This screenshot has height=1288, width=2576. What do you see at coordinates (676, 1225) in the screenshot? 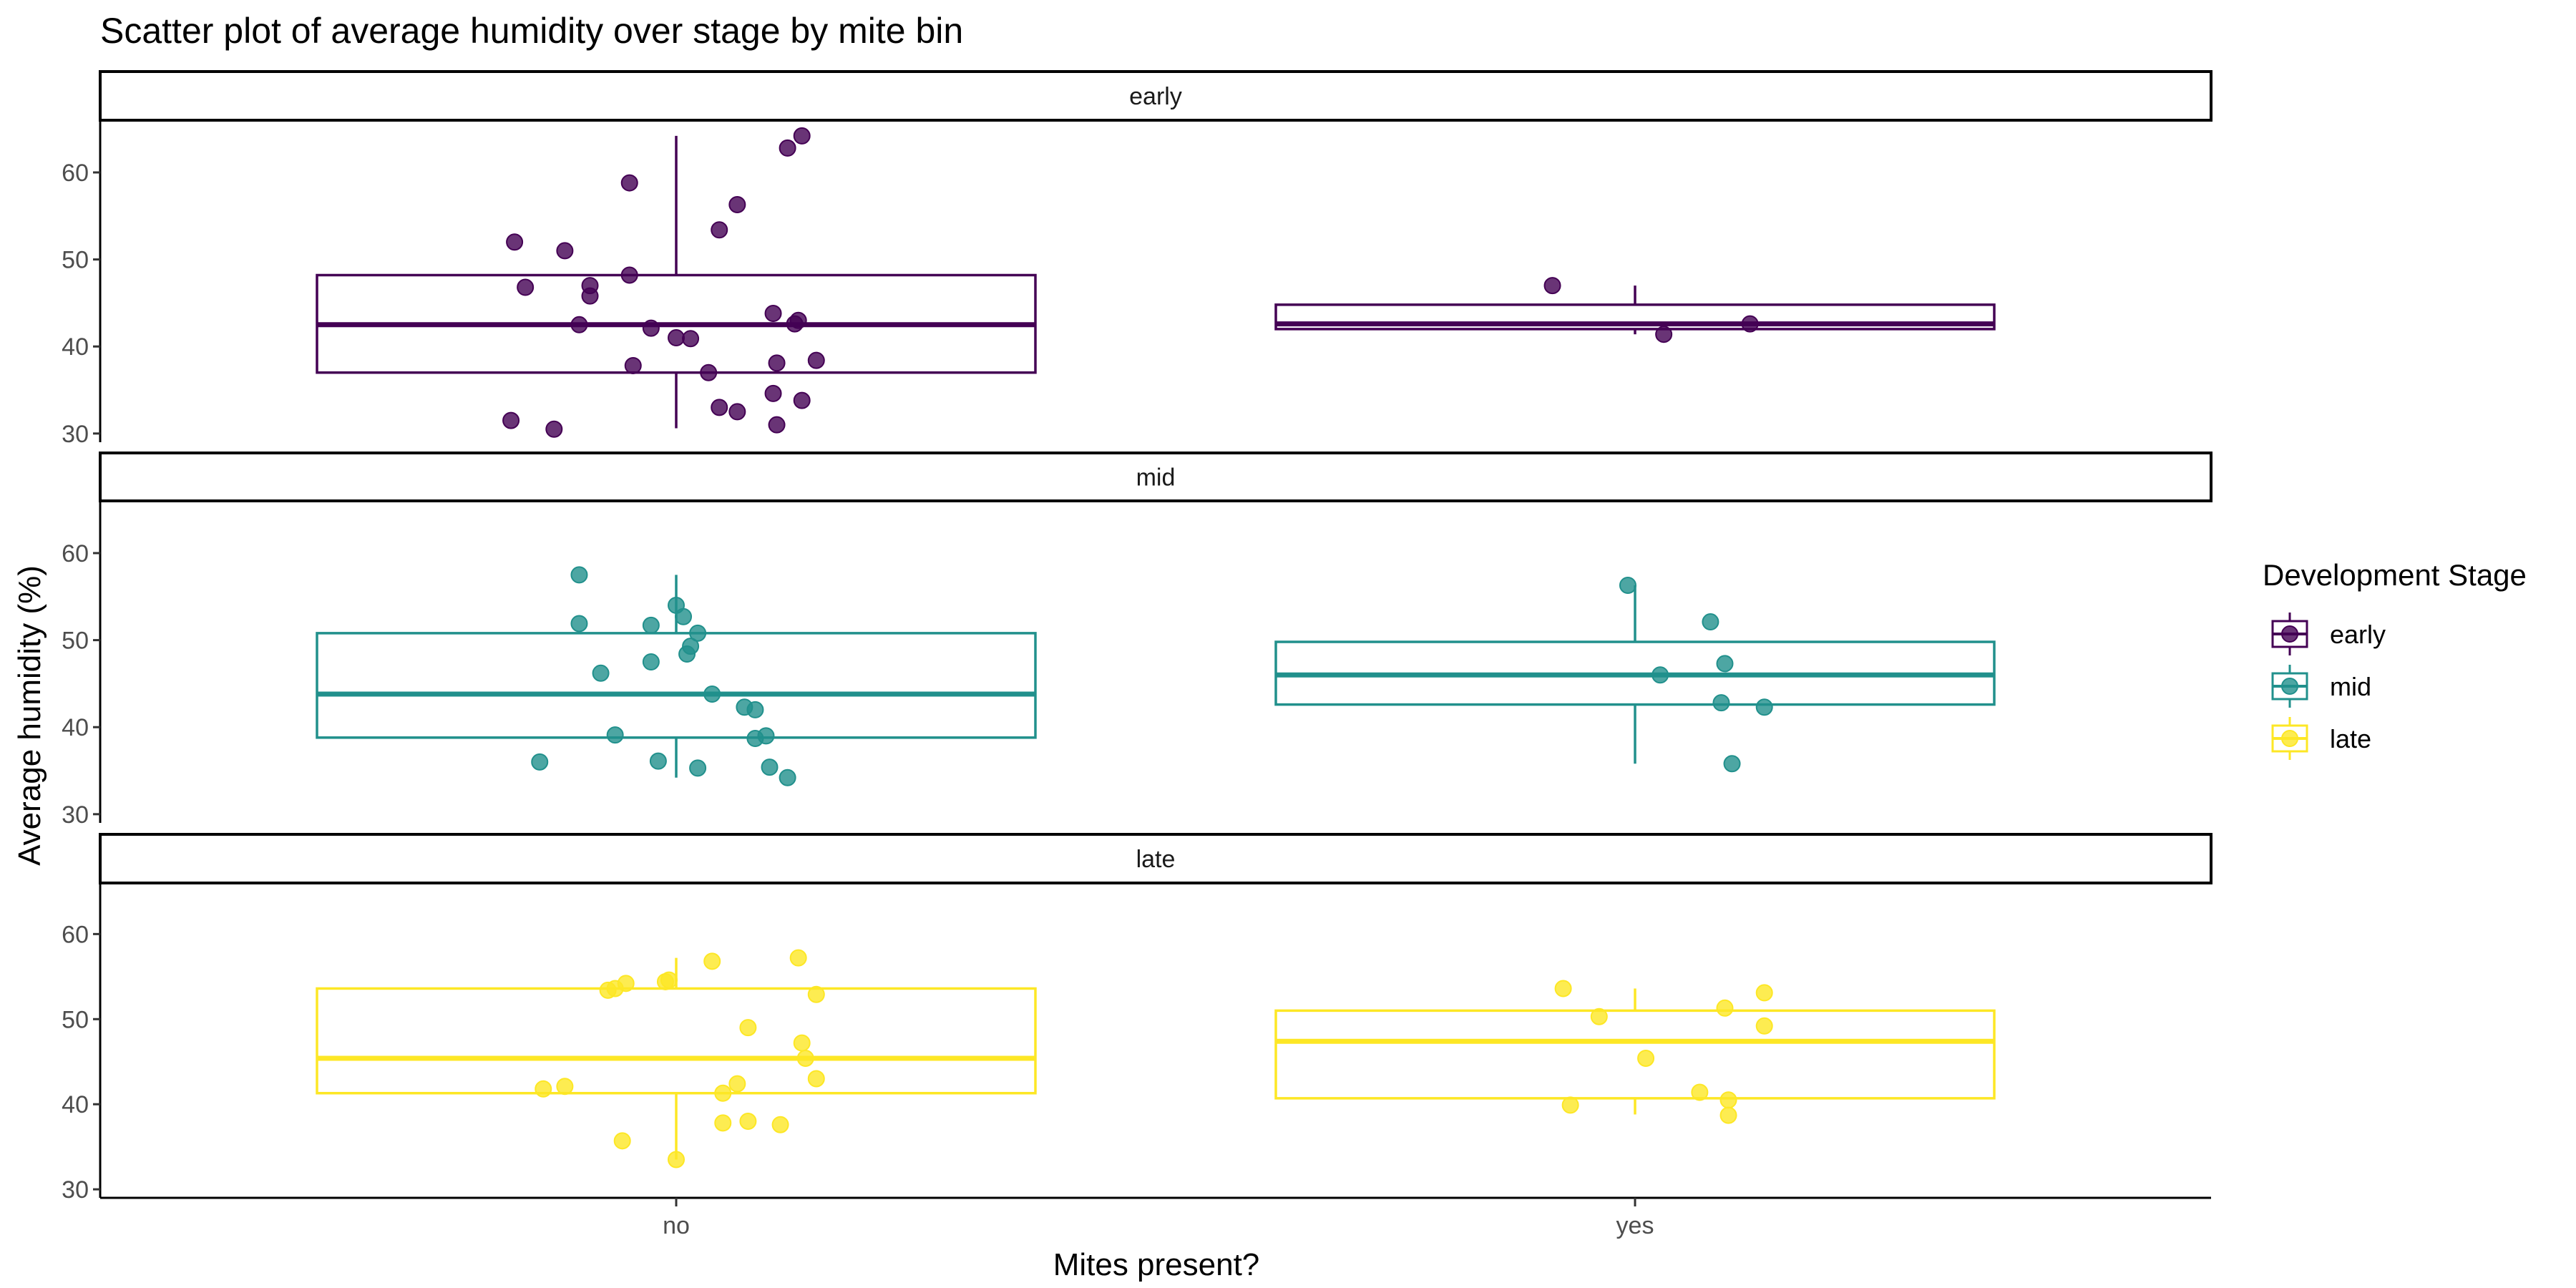
I see `x-tick-label: no` at bounding box center [676, 1225].